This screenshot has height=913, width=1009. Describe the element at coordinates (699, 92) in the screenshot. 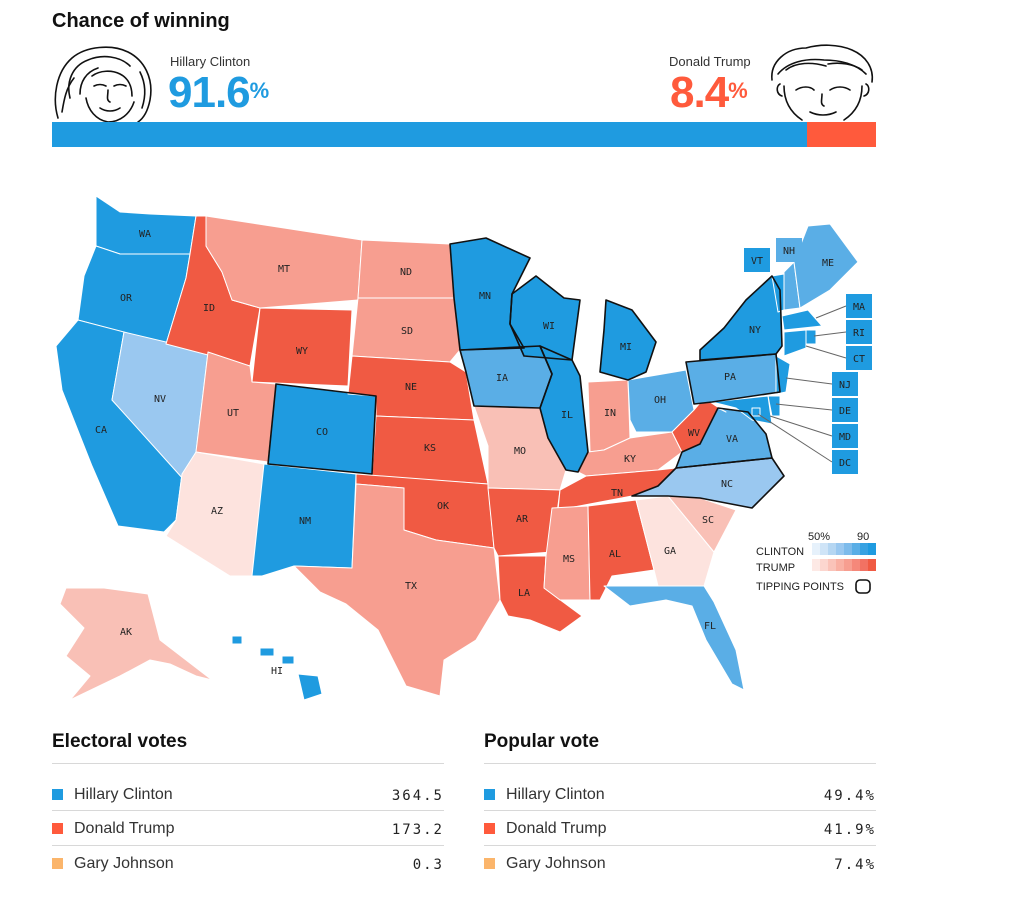

I see `trump-pct-value: 8.4` at that location.